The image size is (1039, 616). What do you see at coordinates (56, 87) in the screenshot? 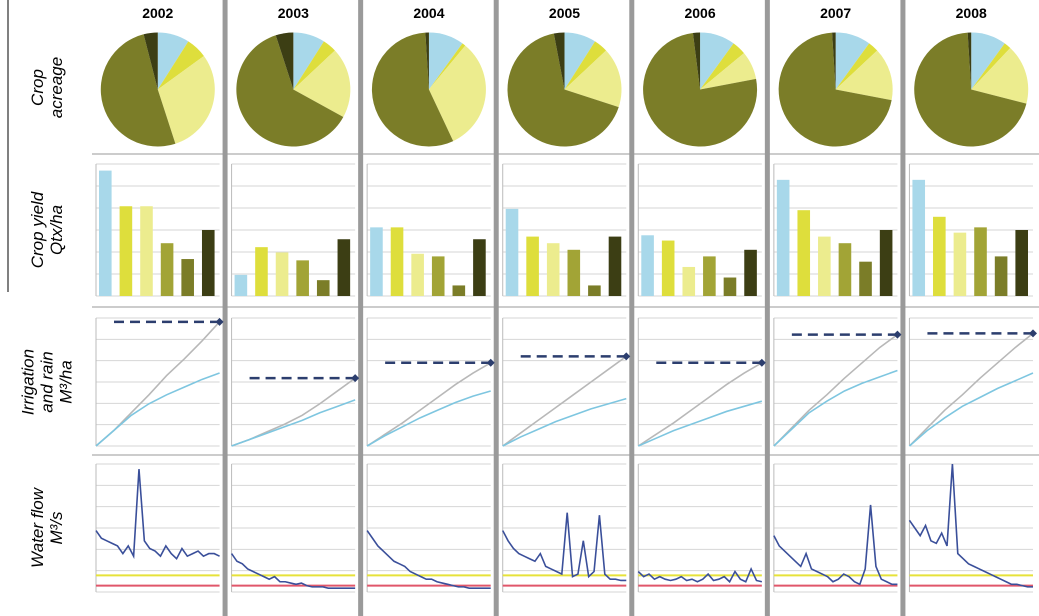
I see `row-label: acreage` at bounding box center [56, 87].